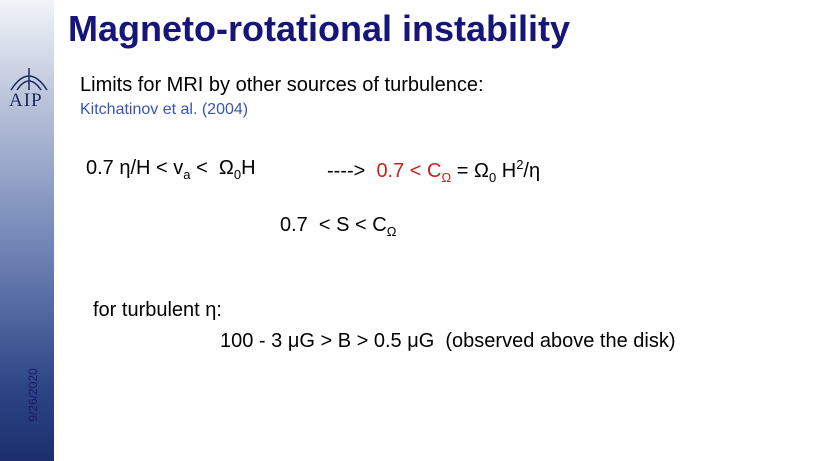 The image size is (816, 461). What do you see at coordinates (520, 164) in the screenshot?
I see `formula-part: 2` at bounding box center [520, 164].